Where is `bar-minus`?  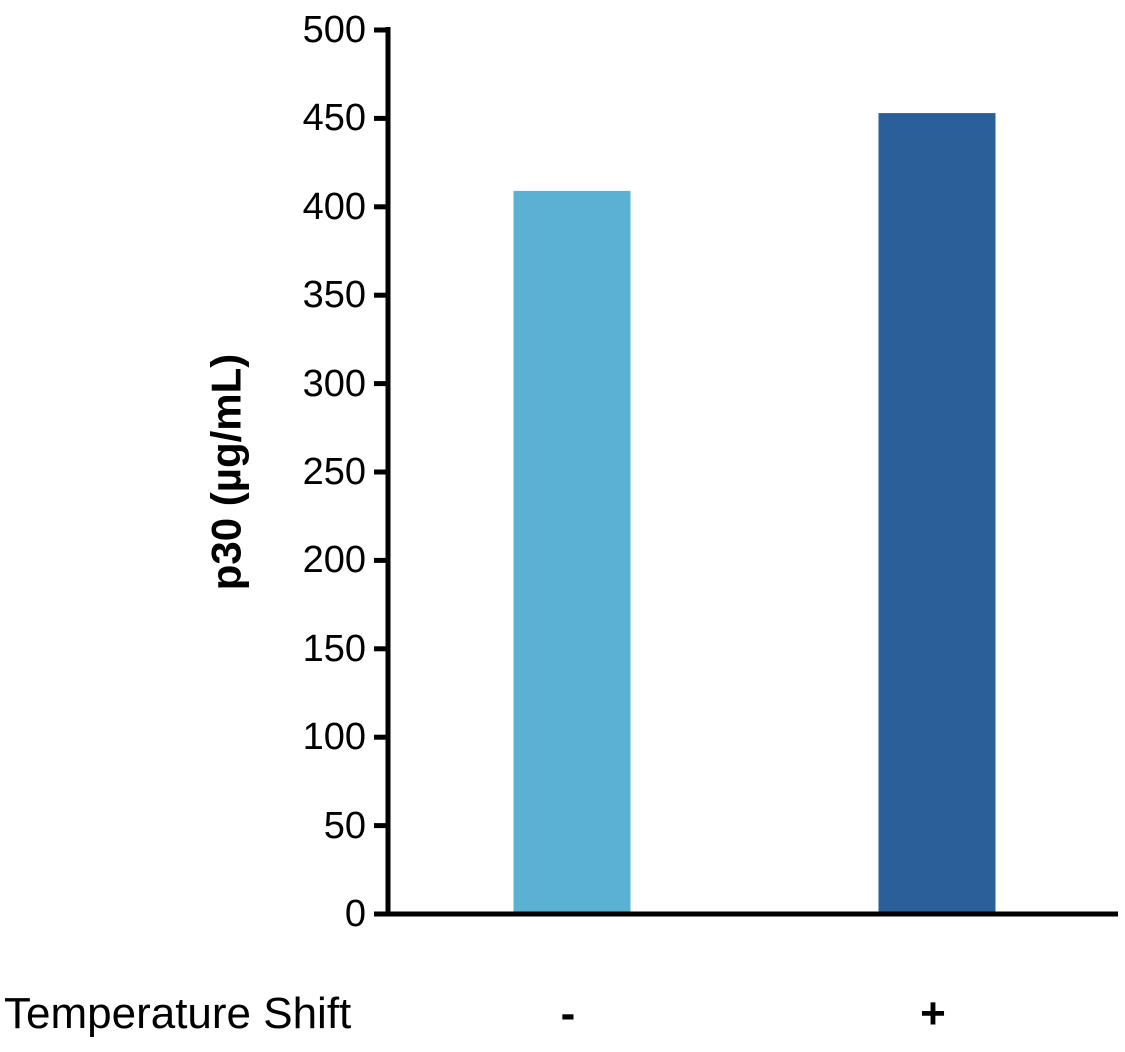
bar-minus is located at coordinates (572, 552).